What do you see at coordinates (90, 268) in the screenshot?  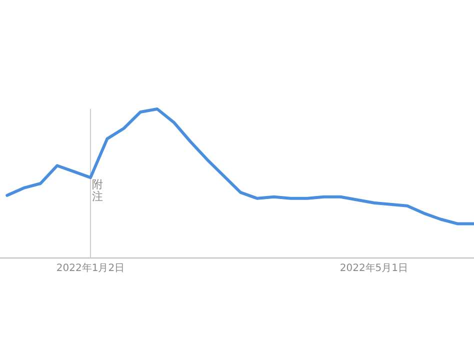 I see `x-tick-label: 2022年1月2日` at bounding box center [90, 268].